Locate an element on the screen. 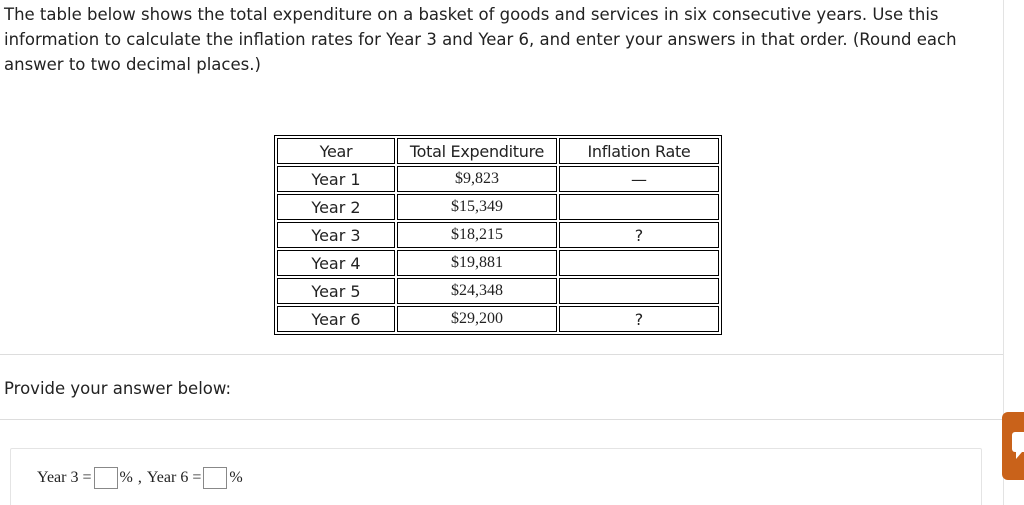  cell-year: Year 5 is located at coordinates (336, 291).